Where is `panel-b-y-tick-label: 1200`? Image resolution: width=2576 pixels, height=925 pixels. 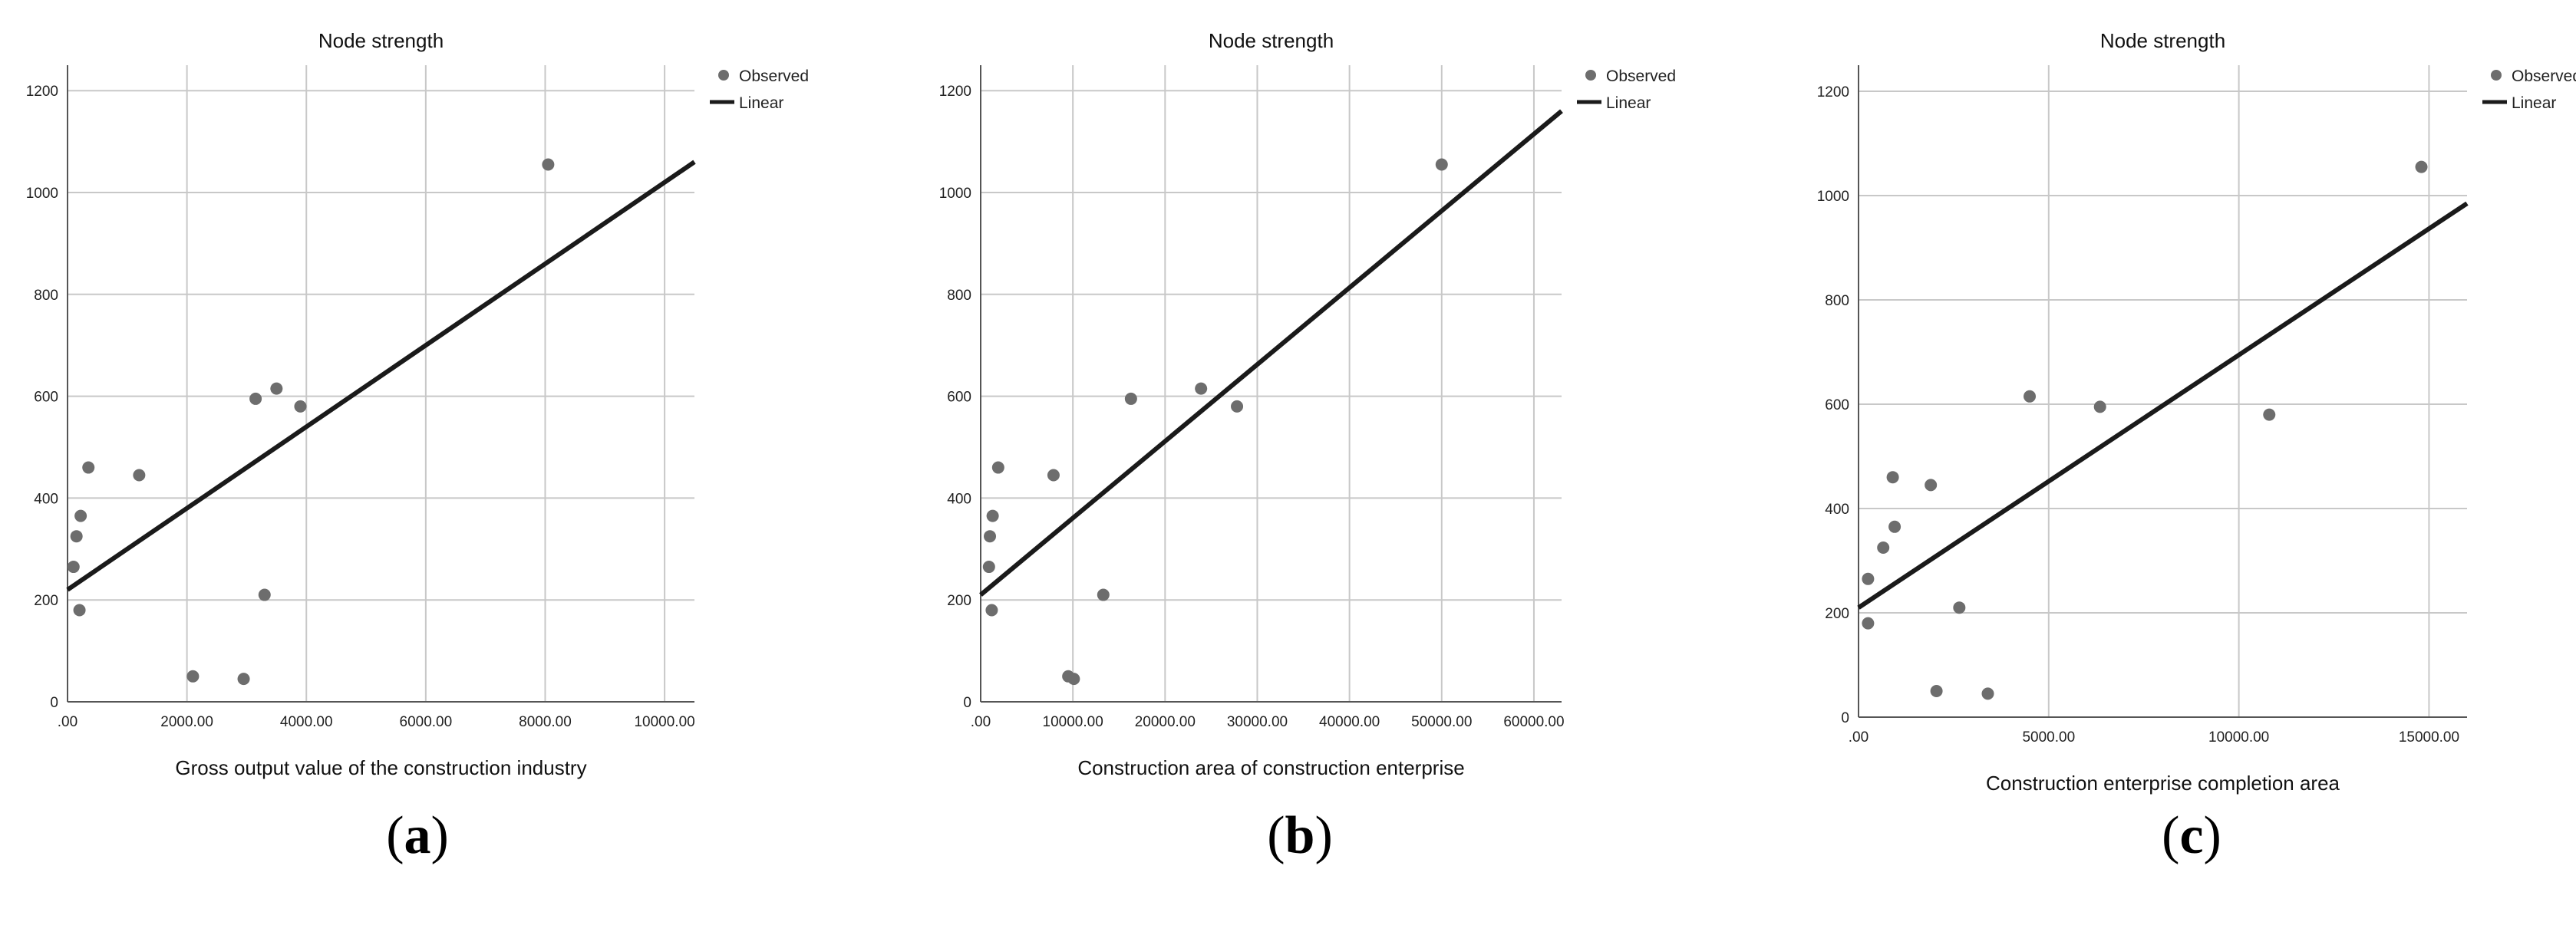
panel-b-y-tick-label: 1200 is located at coordinates (955, 92).